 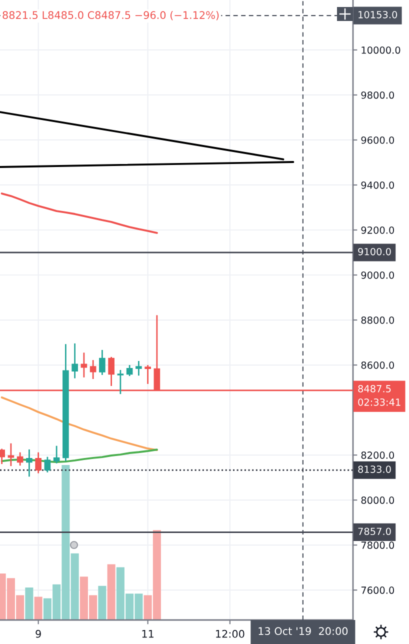 I want to click on y-tick-label: 8200.0, so click(x=377, y=455).